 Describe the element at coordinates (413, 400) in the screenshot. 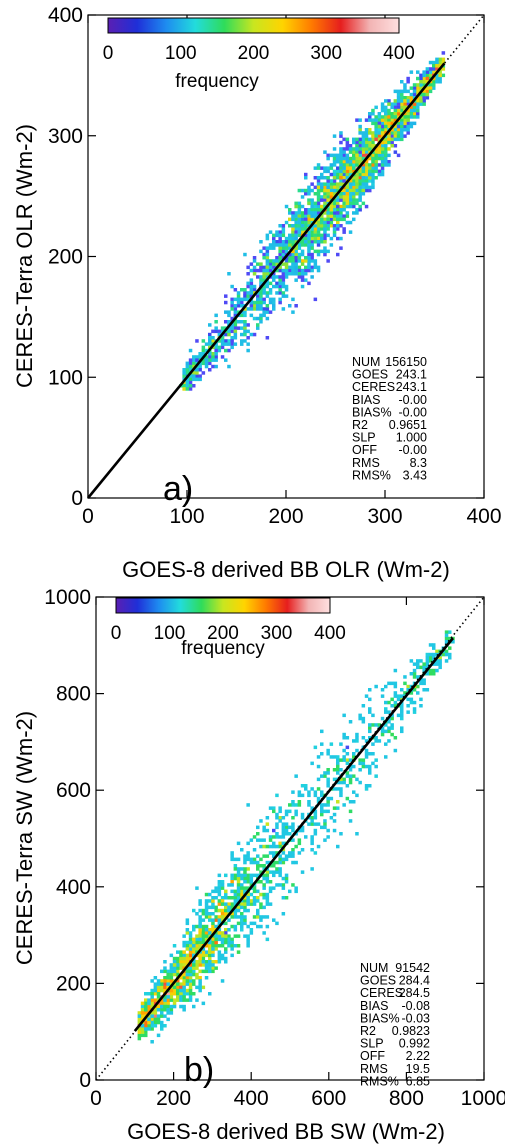

I see `stat-value: -0.00` at that location.